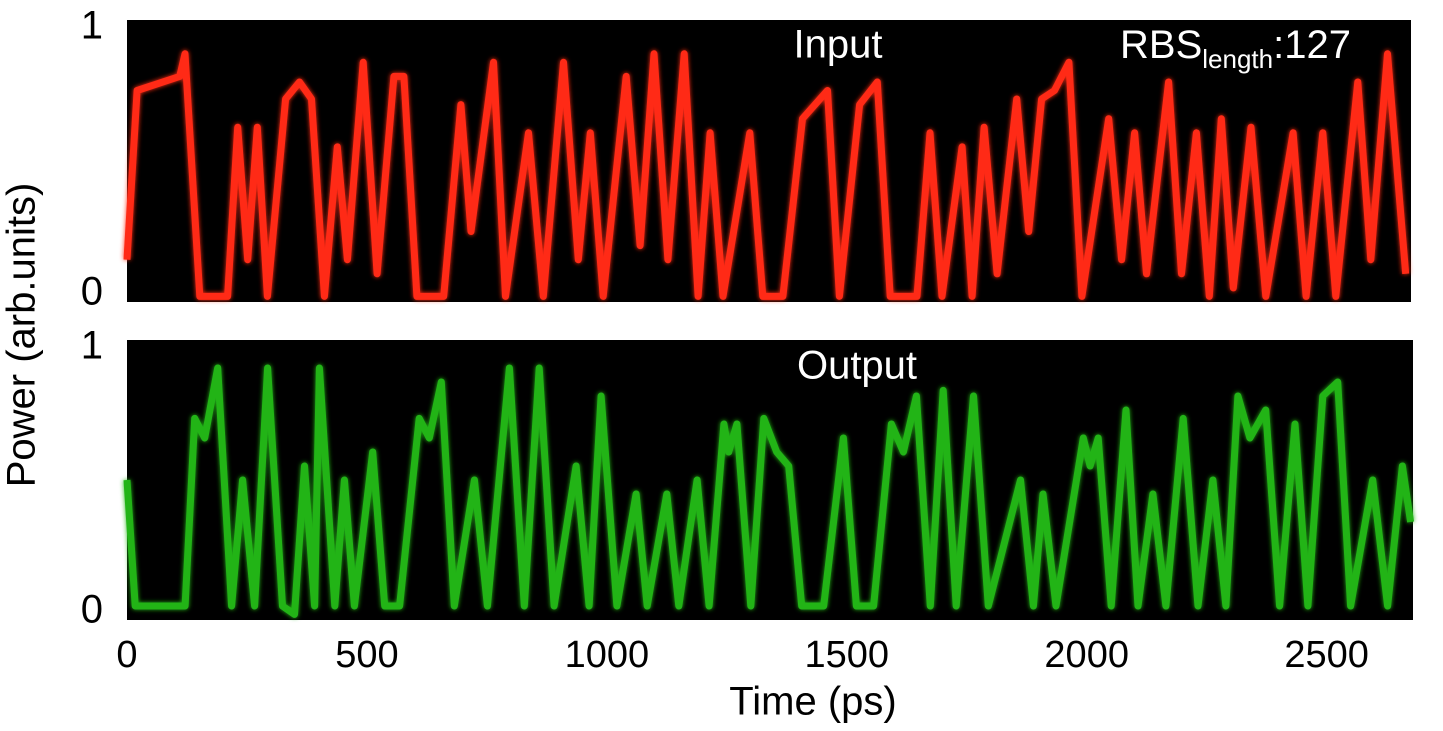 The height and width of the screenshot is (731, 1443). What do you see at coordinates (1326, 655) in the screenshot?
I see `x-tick-label: 2500` at bounding box center [1326, 655].